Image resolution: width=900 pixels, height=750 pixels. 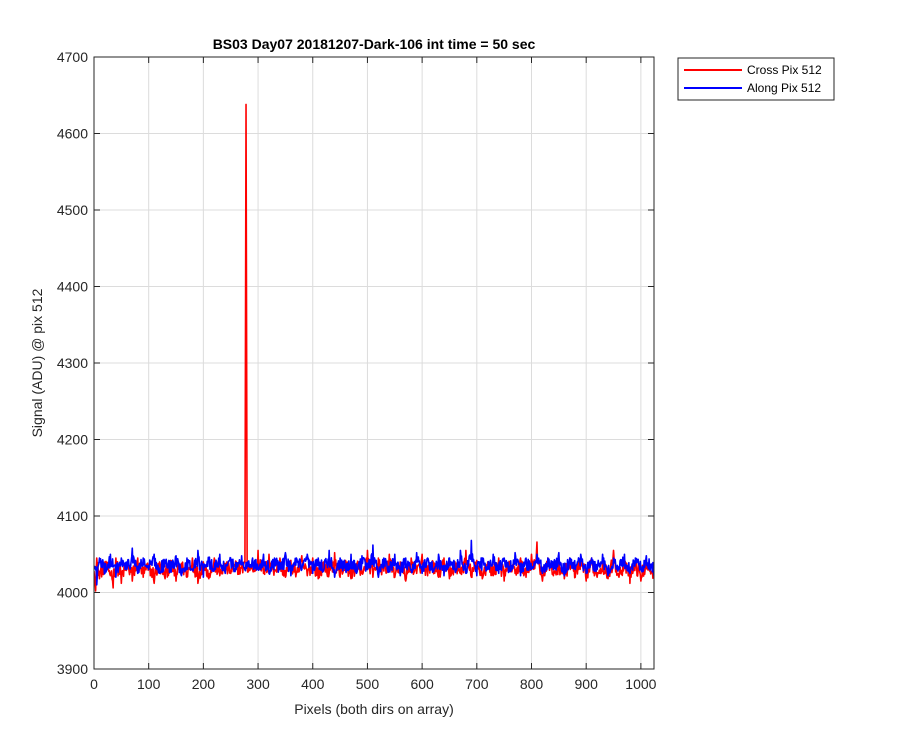 I want to click on x-tick-label: 1000, so click(x=640, y=684).